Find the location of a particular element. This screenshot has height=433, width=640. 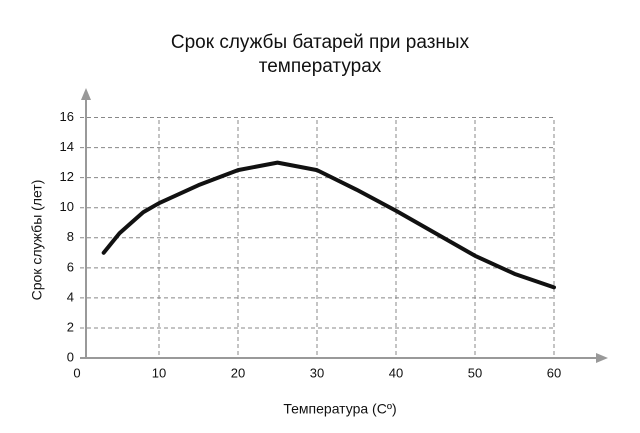

x-tick-label: 0 is located at coordinates (76, 372).